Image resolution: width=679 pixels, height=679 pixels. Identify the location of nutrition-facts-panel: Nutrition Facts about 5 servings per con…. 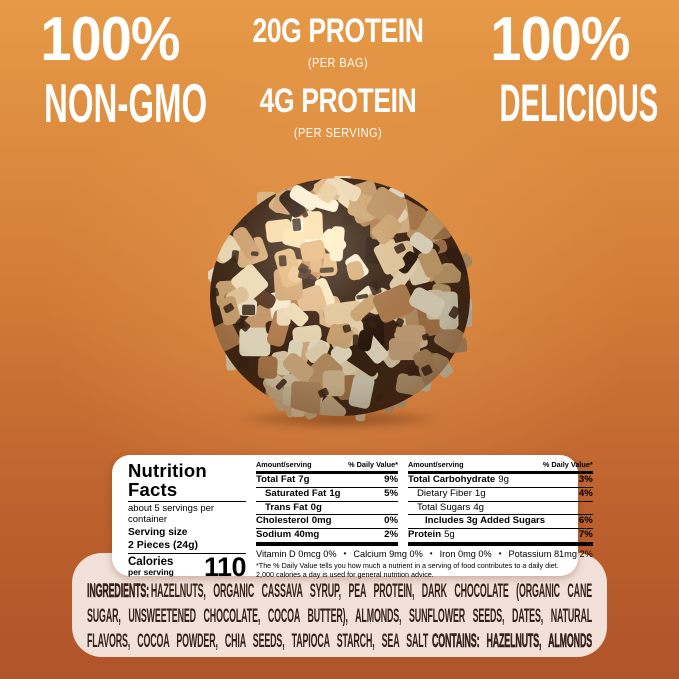
(352, 517).